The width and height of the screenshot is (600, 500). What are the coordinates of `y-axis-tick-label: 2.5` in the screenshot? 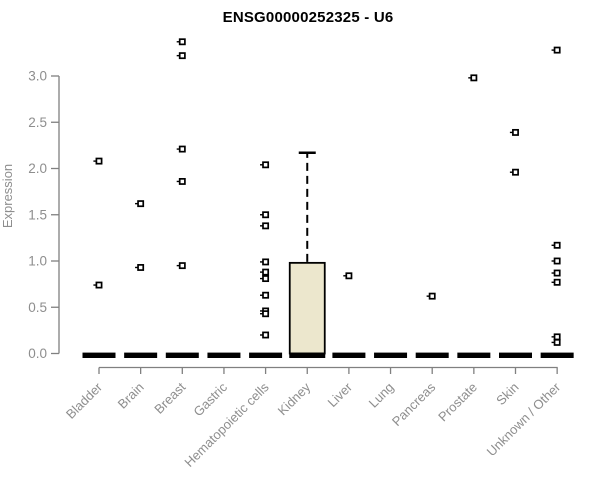 It's located at (37, 122).